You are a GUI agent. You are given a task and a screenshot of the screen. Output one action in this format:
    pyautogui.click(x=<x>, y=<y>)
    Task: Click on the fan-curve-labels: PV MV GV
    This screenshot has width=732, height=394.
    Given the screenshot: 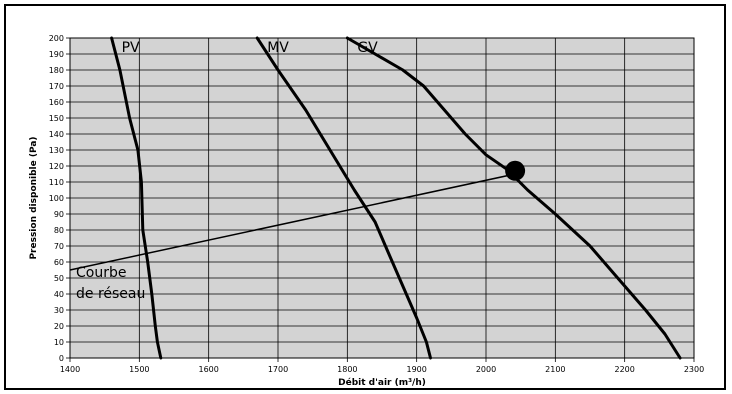 What is the action you would take?
    pyautogui.click(x=250, y=48)
    